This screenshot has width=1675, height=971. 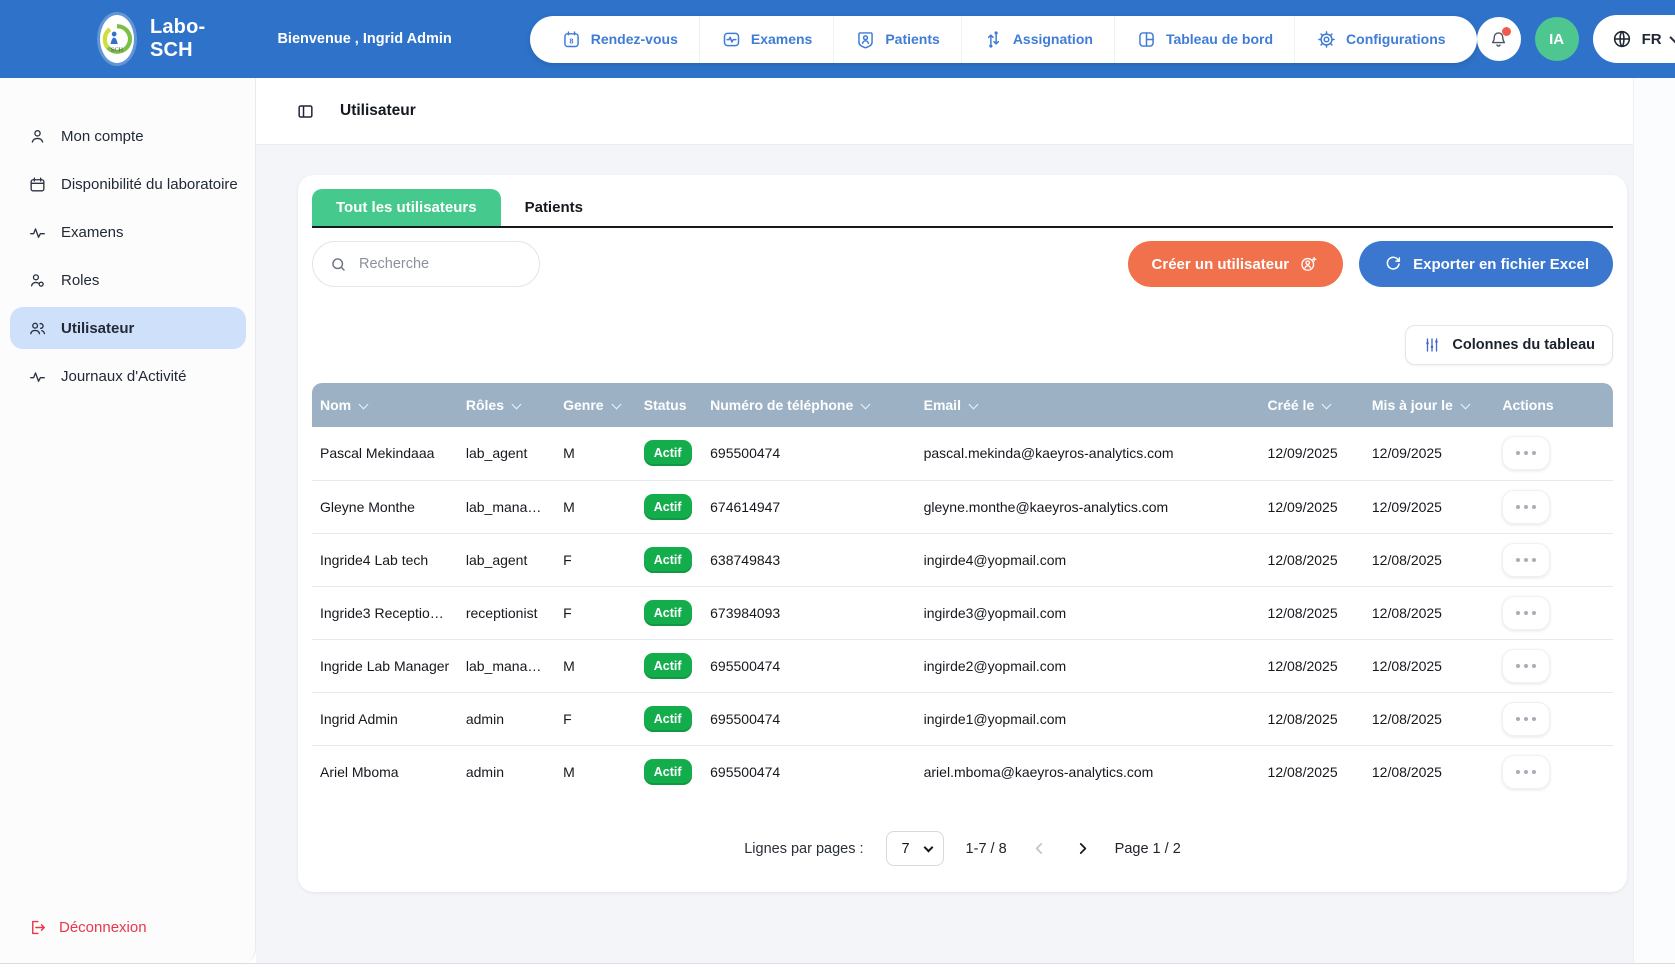 I want to click on nav-item-configurations: Configurations, so click(x=1380, y=39).